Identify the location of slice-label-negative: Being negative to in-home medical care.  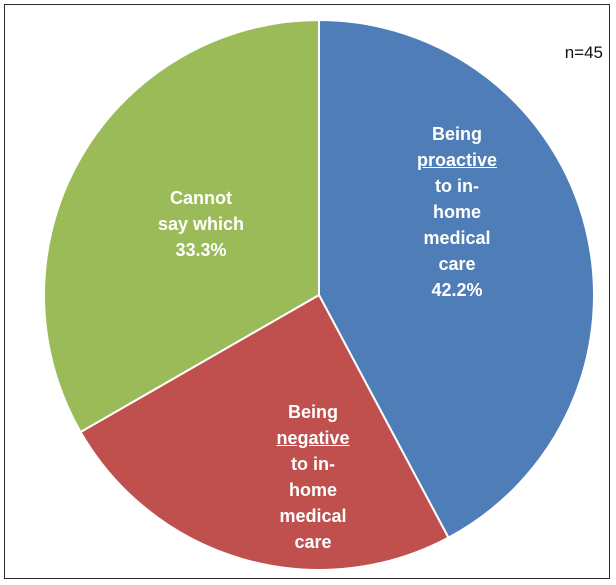
(313, 477).